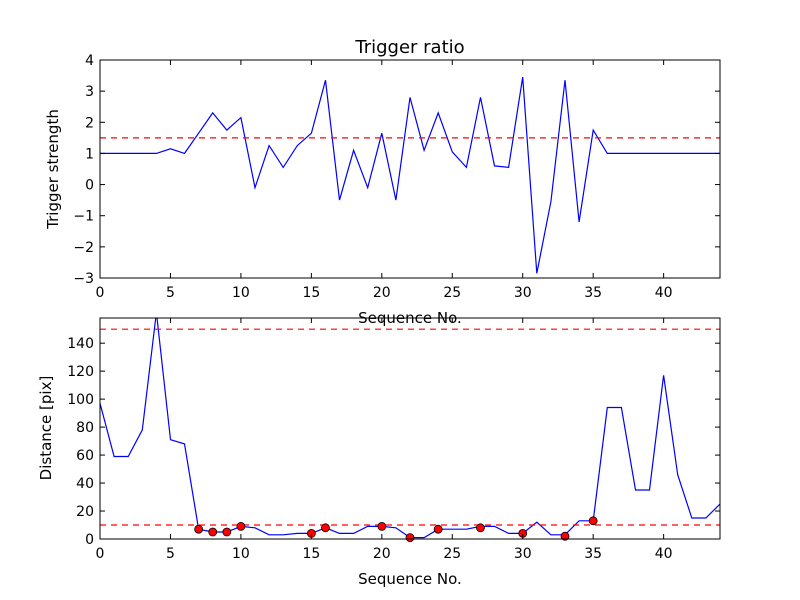 The height and width of the screenshot is (600, 800). Describe the element at coordinates (89, 92) in the screenshot. I see `y-tick-label: 3` at that location.